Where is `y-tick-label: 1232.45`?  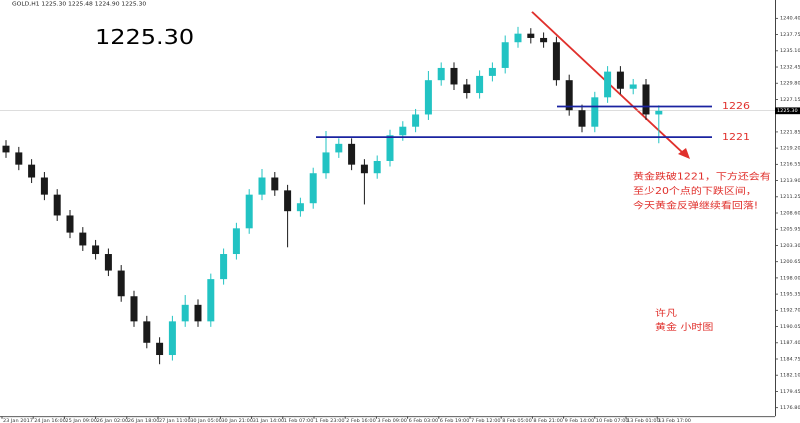 y-tick-label: 1232.45 is located at coordinates (790, 67).